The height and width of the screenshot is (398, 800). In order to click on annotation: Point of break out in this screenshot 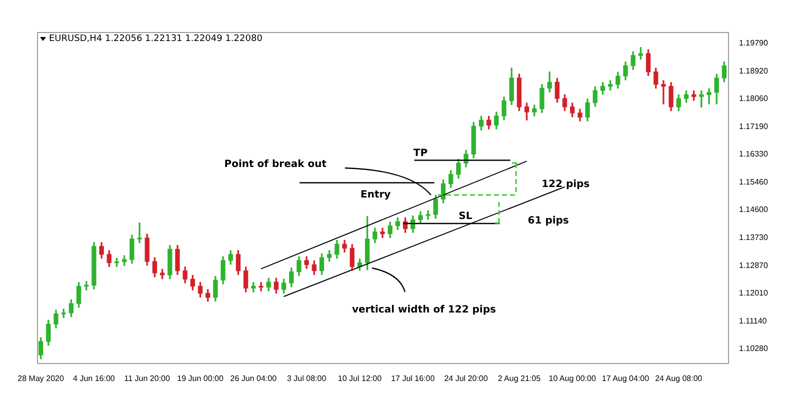, I will do `click(275, 164)`.